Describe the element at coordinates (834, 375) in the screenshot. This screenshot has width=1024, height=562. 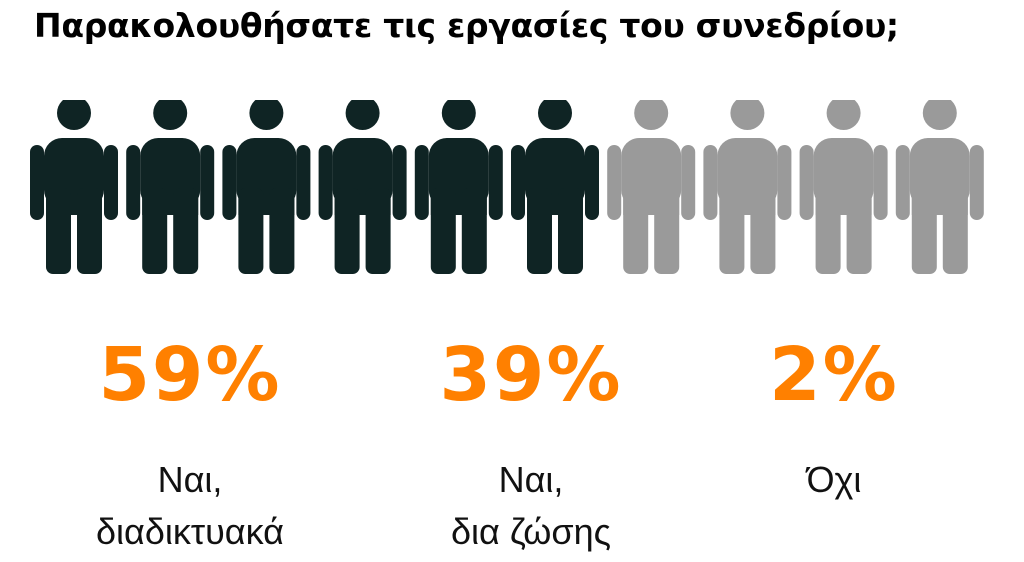
I see `stat-no-value: 2%` at that location.